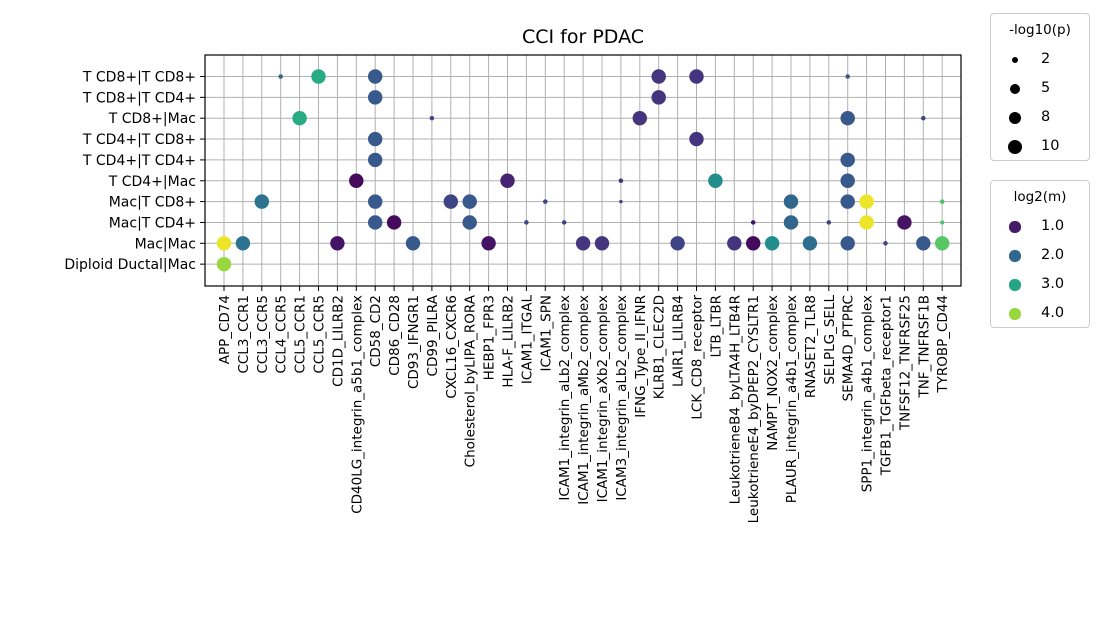 Image resolution: width=1105 pixels, height=634 pixels. What do you see at coordinates (546, 333) in the screenshot?
I see `x-tick-label: ICAM1_SPN` at bounding box center [546, 333].